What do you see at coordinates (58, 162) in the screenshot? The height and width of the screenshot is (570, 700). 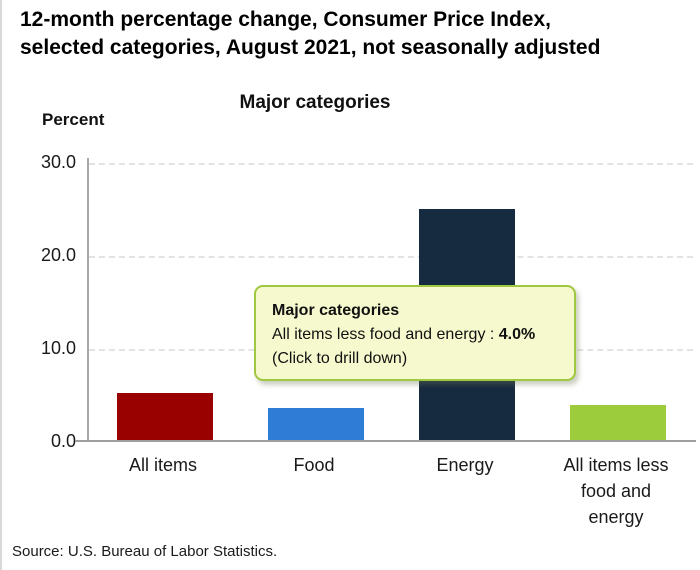 I see `y-tick-30.0: 30.0` at bounding box center [58, 162].